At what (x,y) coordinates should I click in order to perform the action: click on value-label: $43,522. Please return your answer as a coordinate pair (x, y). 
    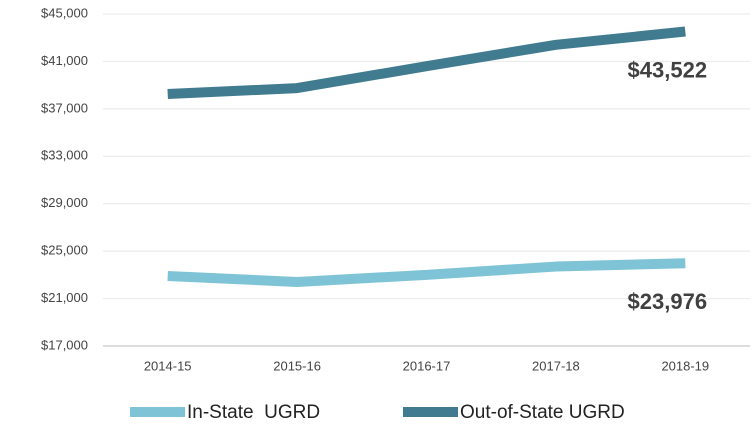
    Looking at the image, I should click on (668, 69).